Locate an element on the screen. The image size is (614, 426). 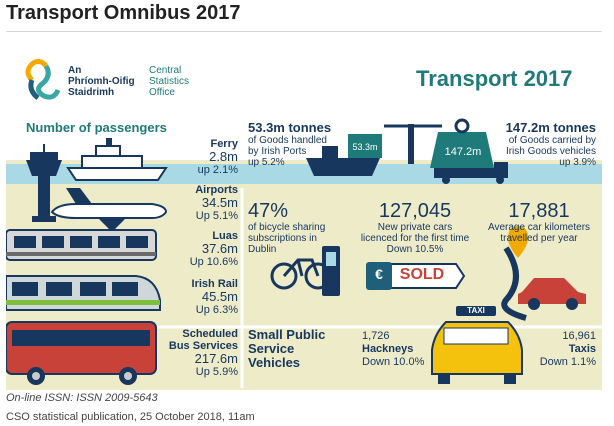
taxis-label: Taxis is located at coordinates (582, 349).